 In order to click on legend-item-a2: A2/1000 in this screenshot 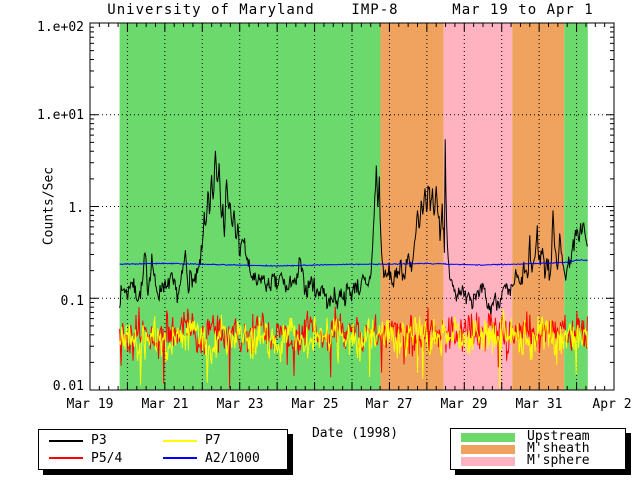, I will do `click(220, 458)`.